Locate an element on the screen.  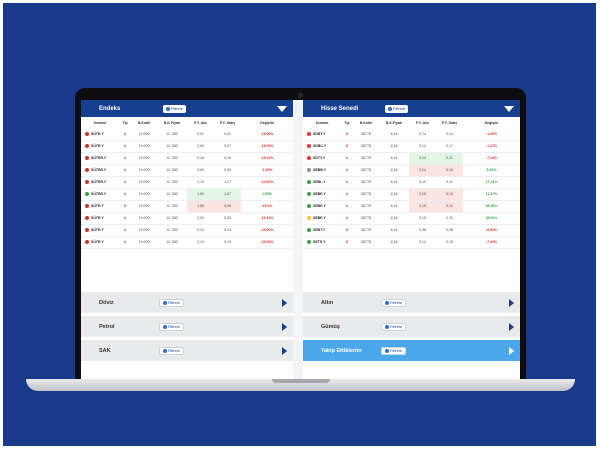
bar-title: Petrol is located at coordinates (107, 326).